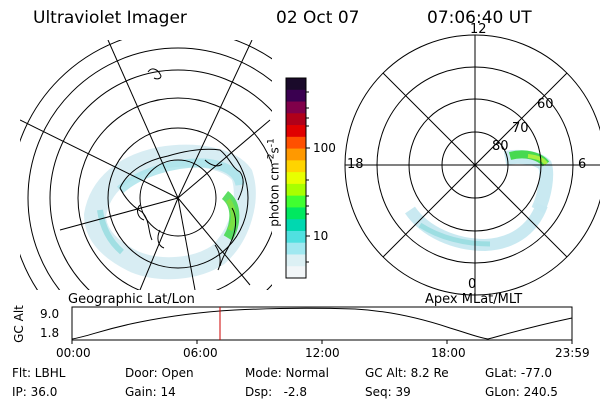  Describe the element at coordinates (407, 373) in the screenshot. I see `status-gc-alt: GC Alt: 8.2 Re` at that location.